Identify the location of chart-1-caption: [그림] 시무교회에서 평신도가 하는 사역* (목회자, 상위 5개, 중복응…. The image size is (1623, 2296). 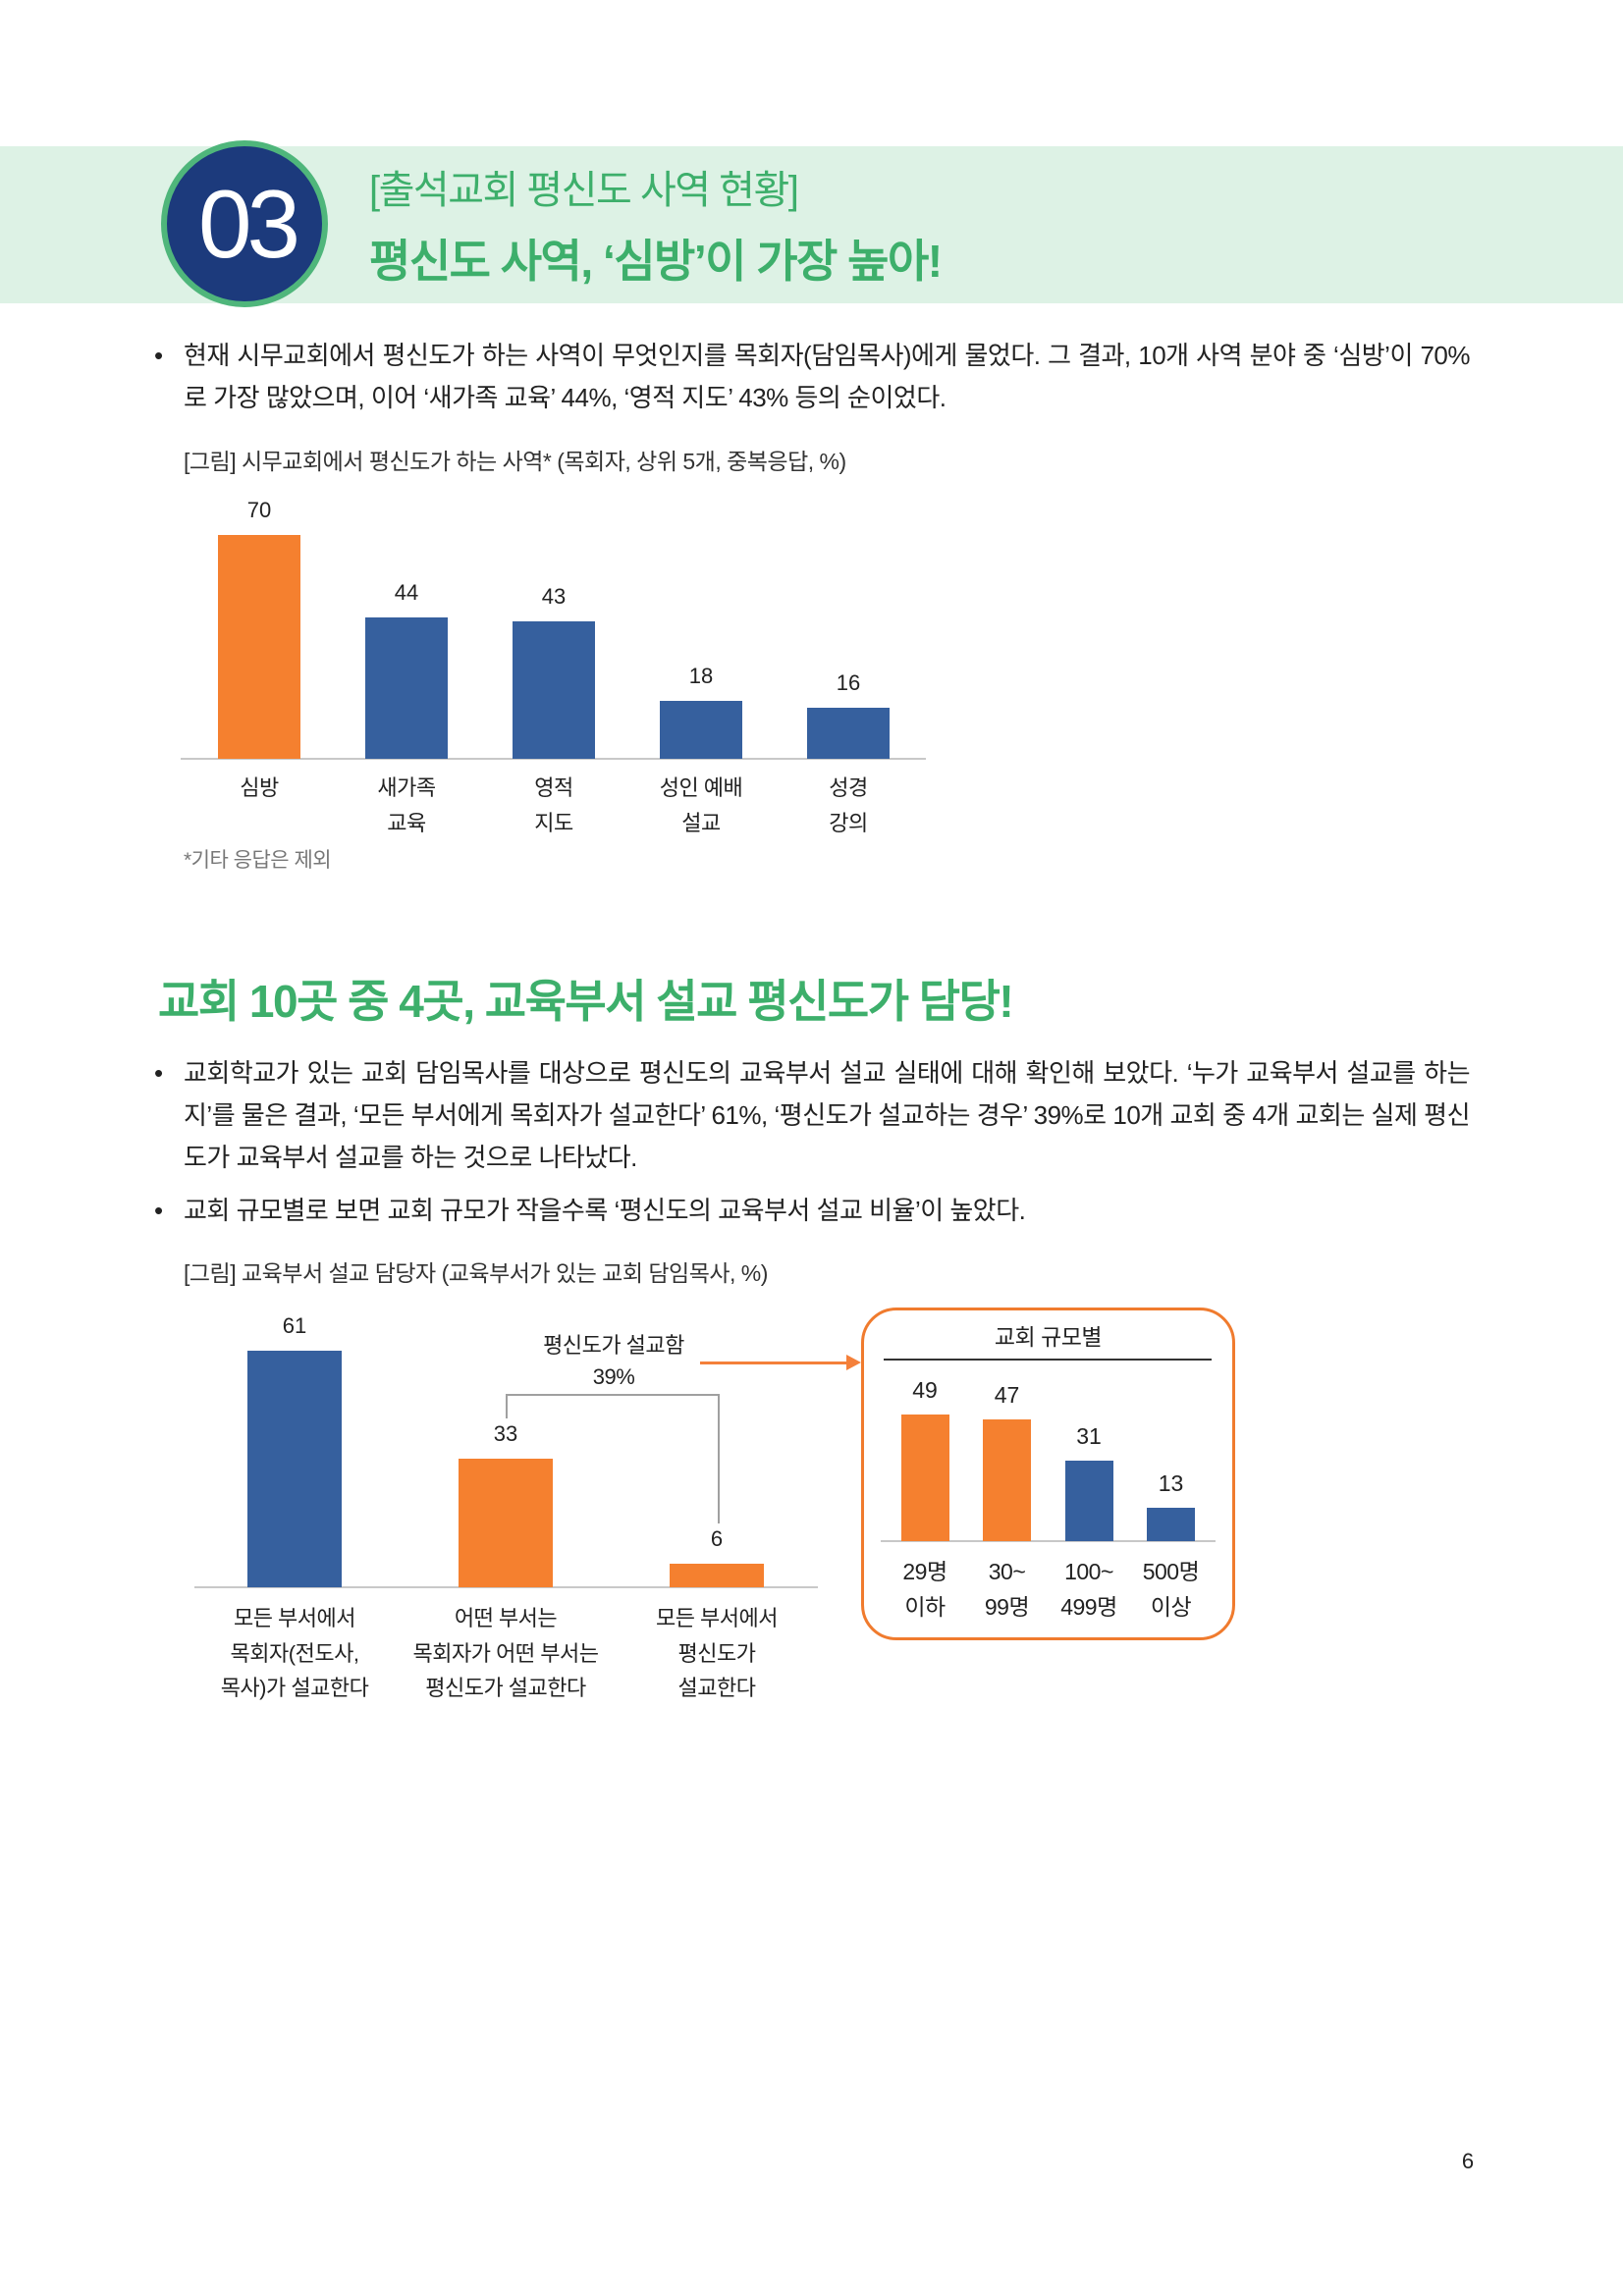
(515, 461).